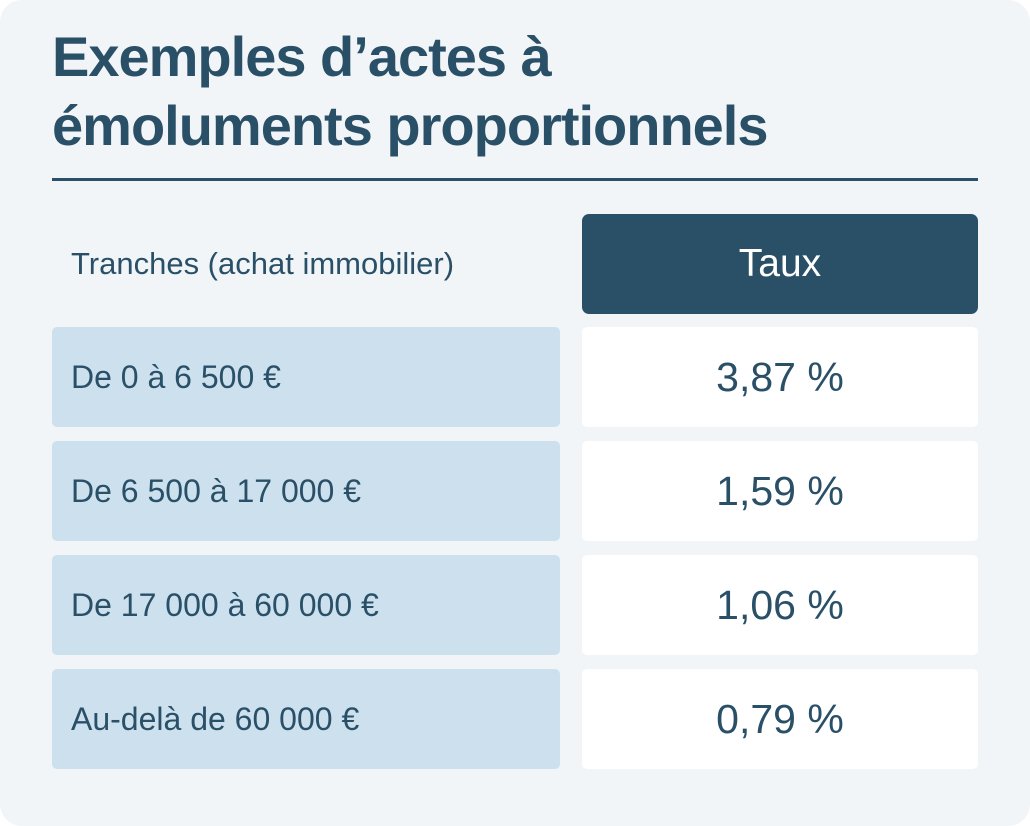  Describe the element at coordinates (263, 263) in the screenshot. I see `column-header-tranches: Tranches (achat immobilier)` at that location.